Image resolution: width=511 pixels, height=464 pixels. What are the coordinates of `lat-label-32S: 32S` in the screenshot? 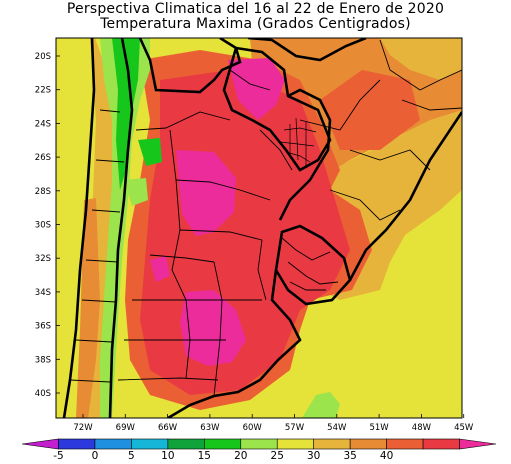 It's located at (43, 259).